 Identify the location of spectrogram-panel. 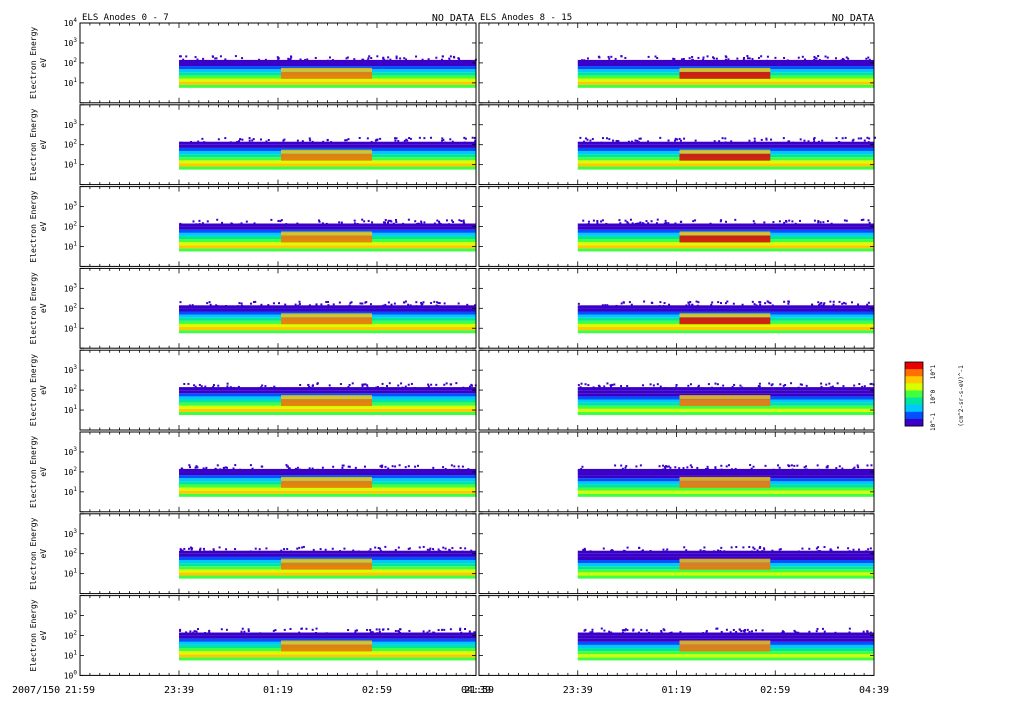
(676, 308).